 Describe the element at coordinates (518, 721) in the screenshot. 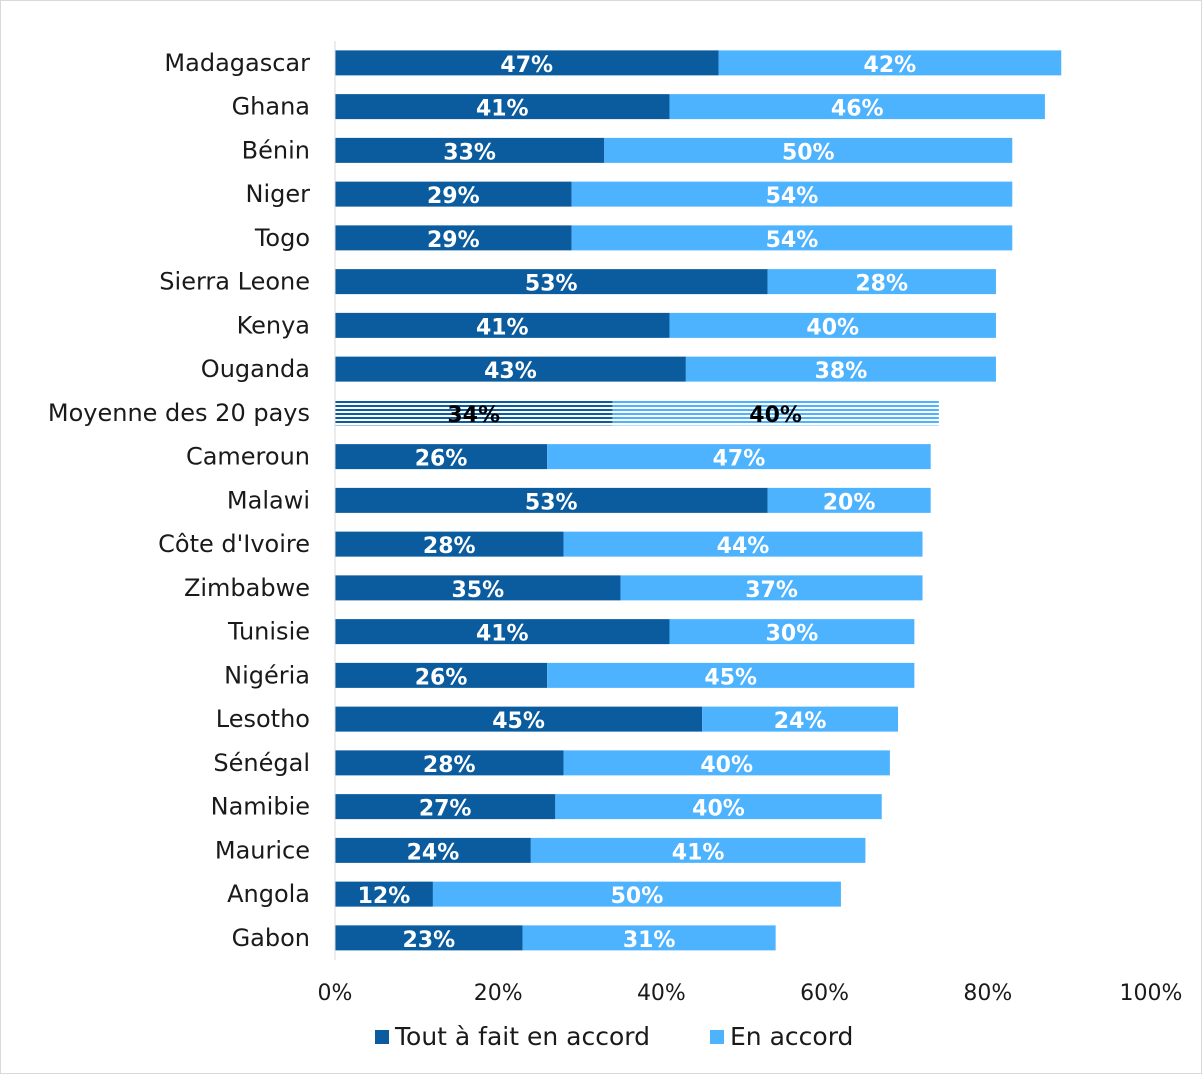

I see `data-label: 45%` at that location.